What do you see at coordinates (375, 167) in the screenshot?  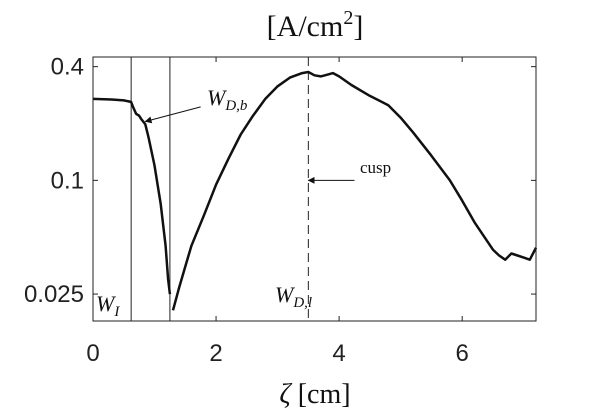 I see `annotation-cusp: cusp` at bounding box center [375, 167].